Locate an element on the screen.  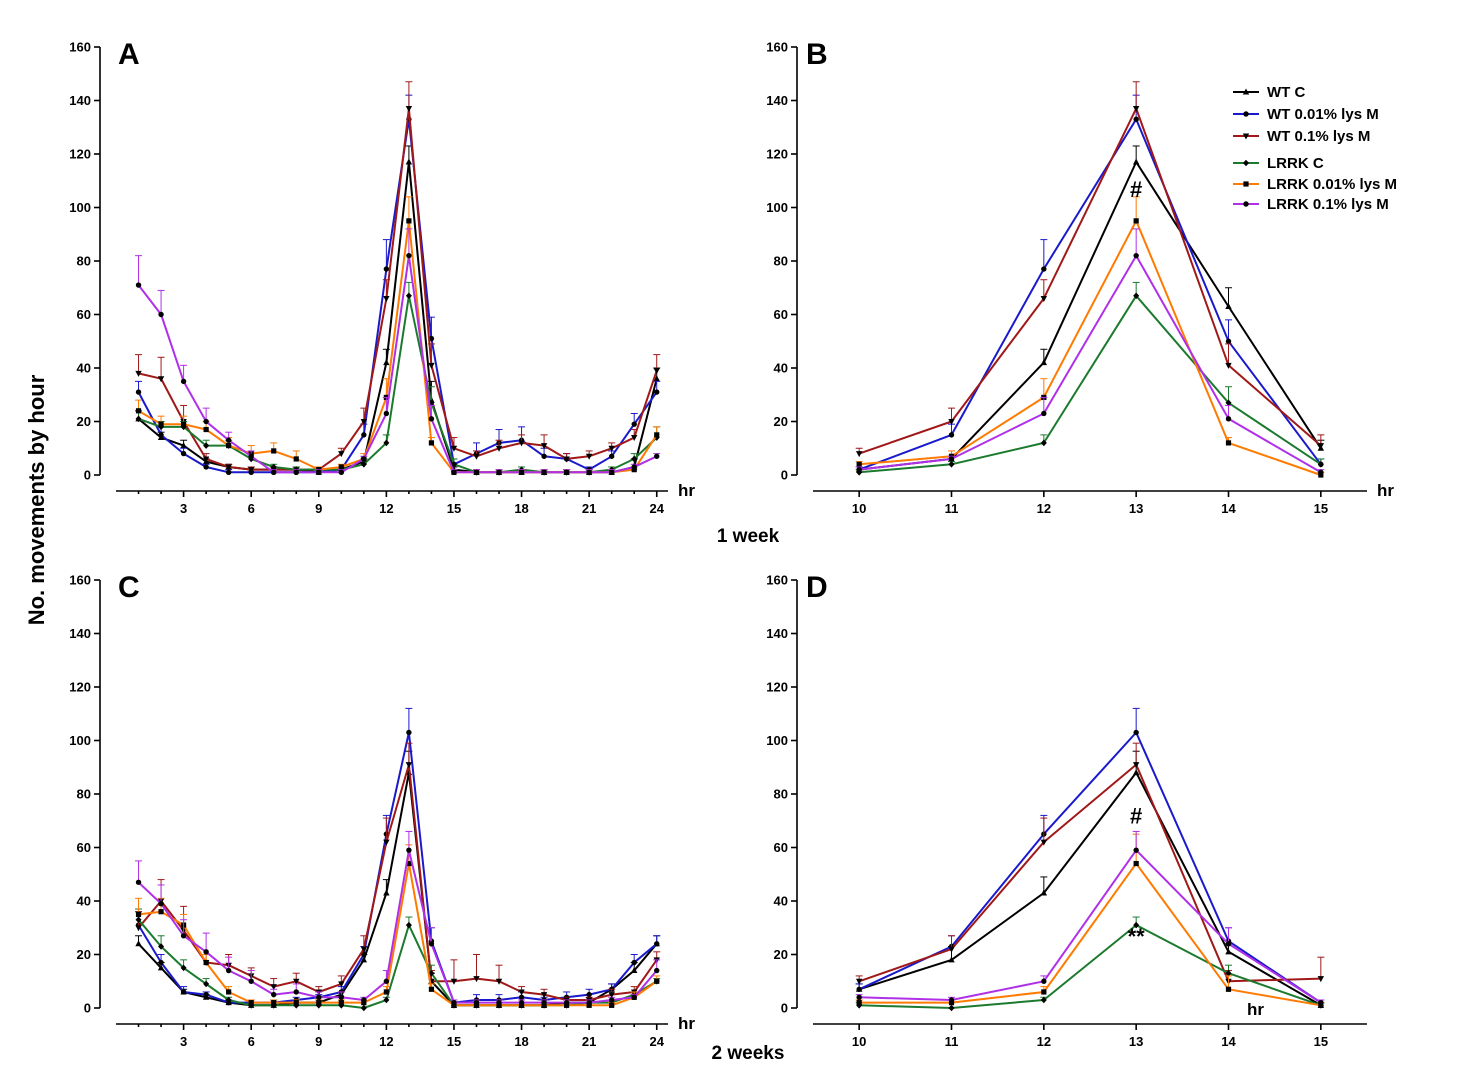
legend-item-lrrk-0-01-lys-m: LRRK 0.01% lys M is located at coordinates (1315, 184).